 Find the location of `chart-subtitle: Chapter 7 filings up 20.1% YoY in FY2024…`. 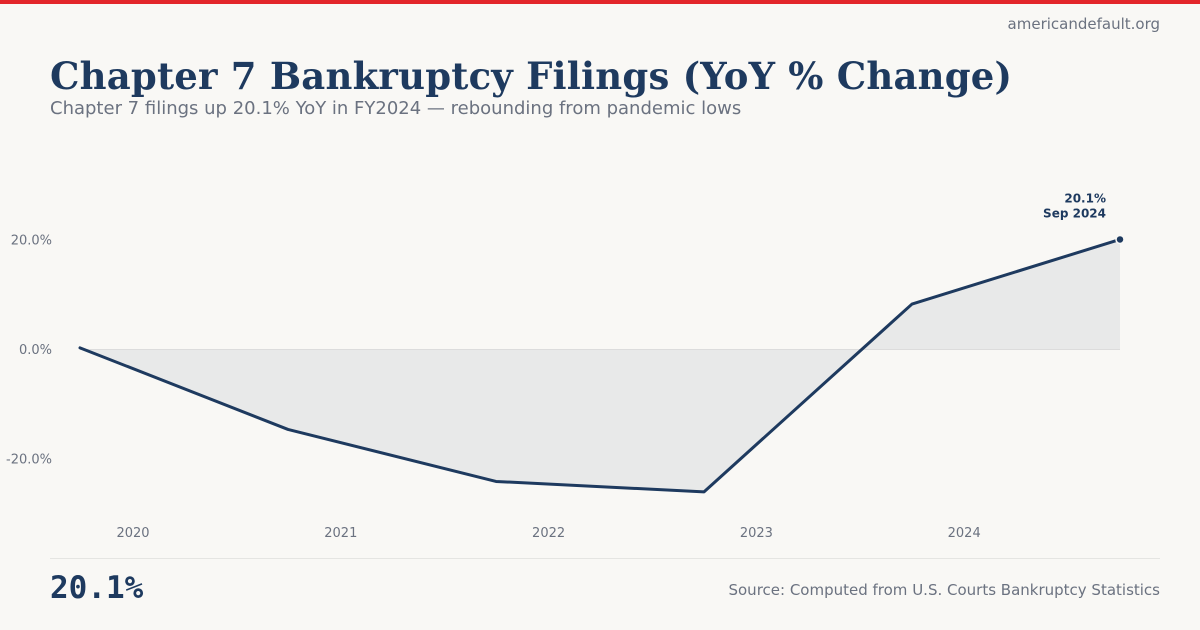

chart-subtitle: Chapter 7 filings up 20.1% YoY in FY2024… is located at coordinates (396, 108).